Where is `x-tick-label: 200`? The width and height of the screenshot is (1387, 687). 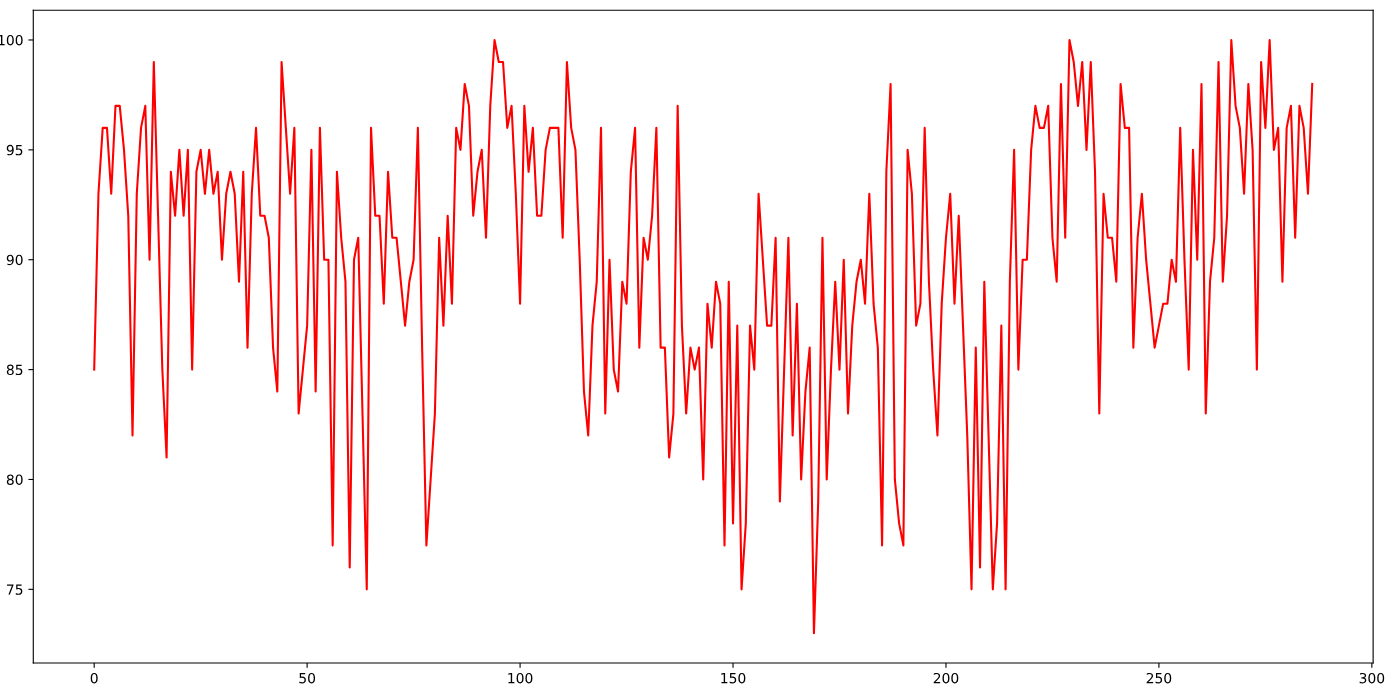
x-tick-label: 200 is located at coordinates (946, 678).